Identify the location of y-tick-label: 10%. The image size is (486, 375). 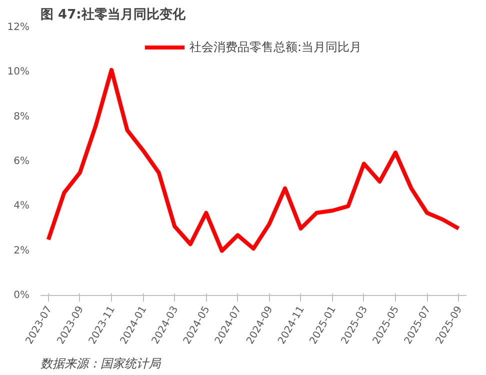
(18, 72).